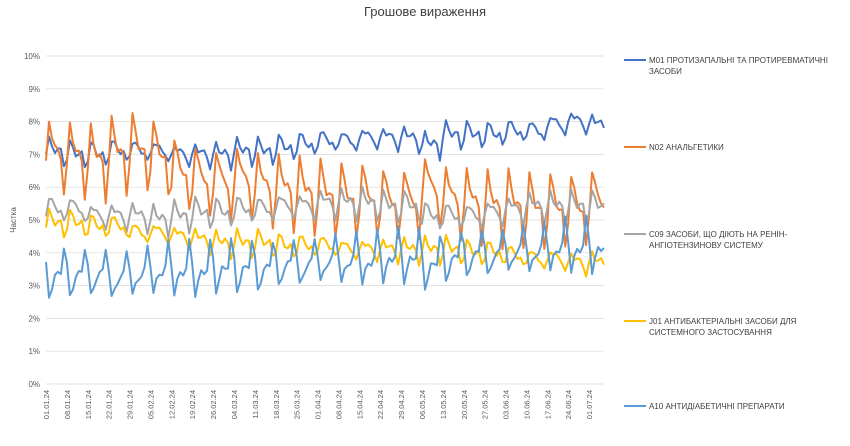  Describe the element at coordinates (67, 404) in the screenshot. I see `x-tick-label: 08.01.24` at that location.